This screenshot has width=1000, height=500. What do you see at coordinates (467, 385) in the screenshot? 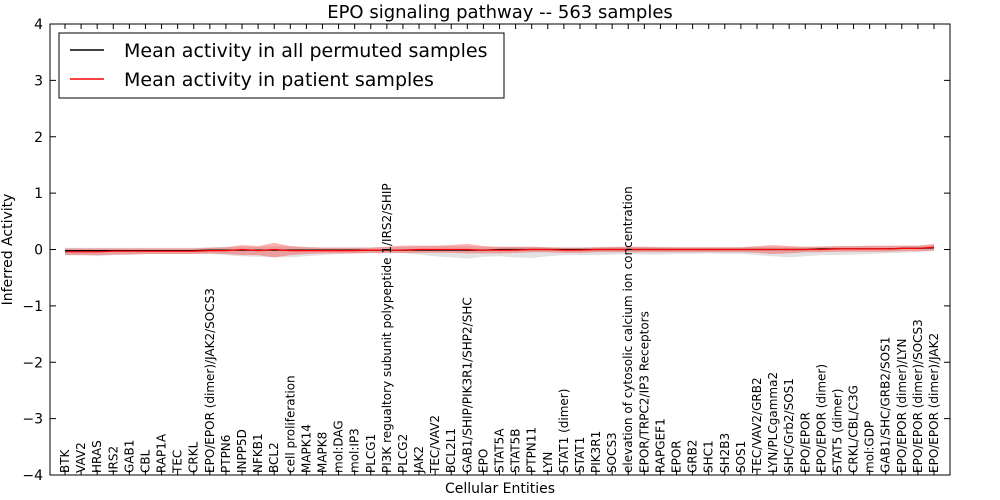
I see `x-category-label: GAB1/SHIP/PIK3R1/SHP2/SHC` at bounding box center [467, 385].